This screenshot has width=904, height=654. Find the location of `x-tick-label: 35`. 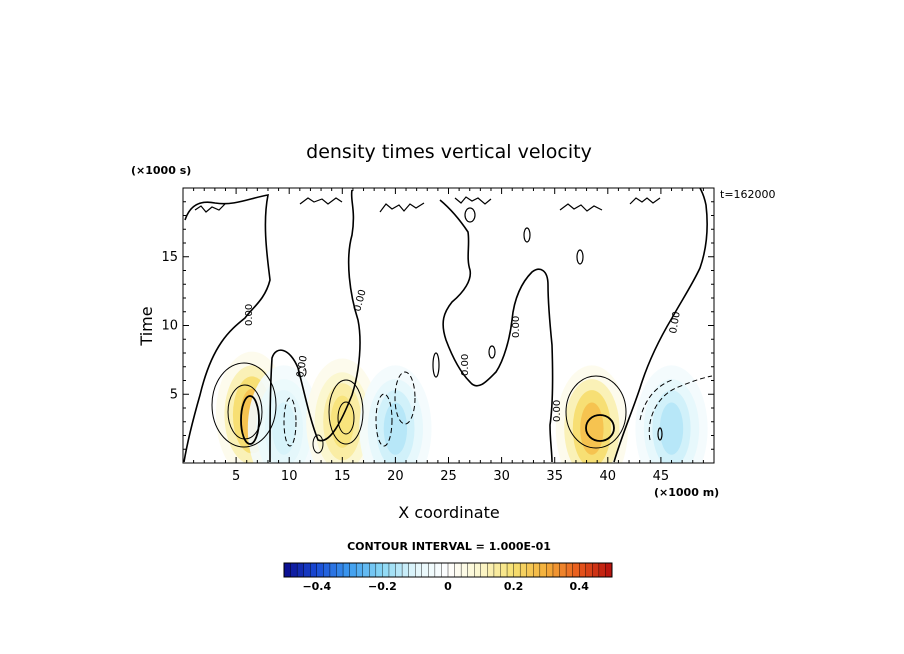

x-tick-label: 35 is located at coordinates (554, 476).